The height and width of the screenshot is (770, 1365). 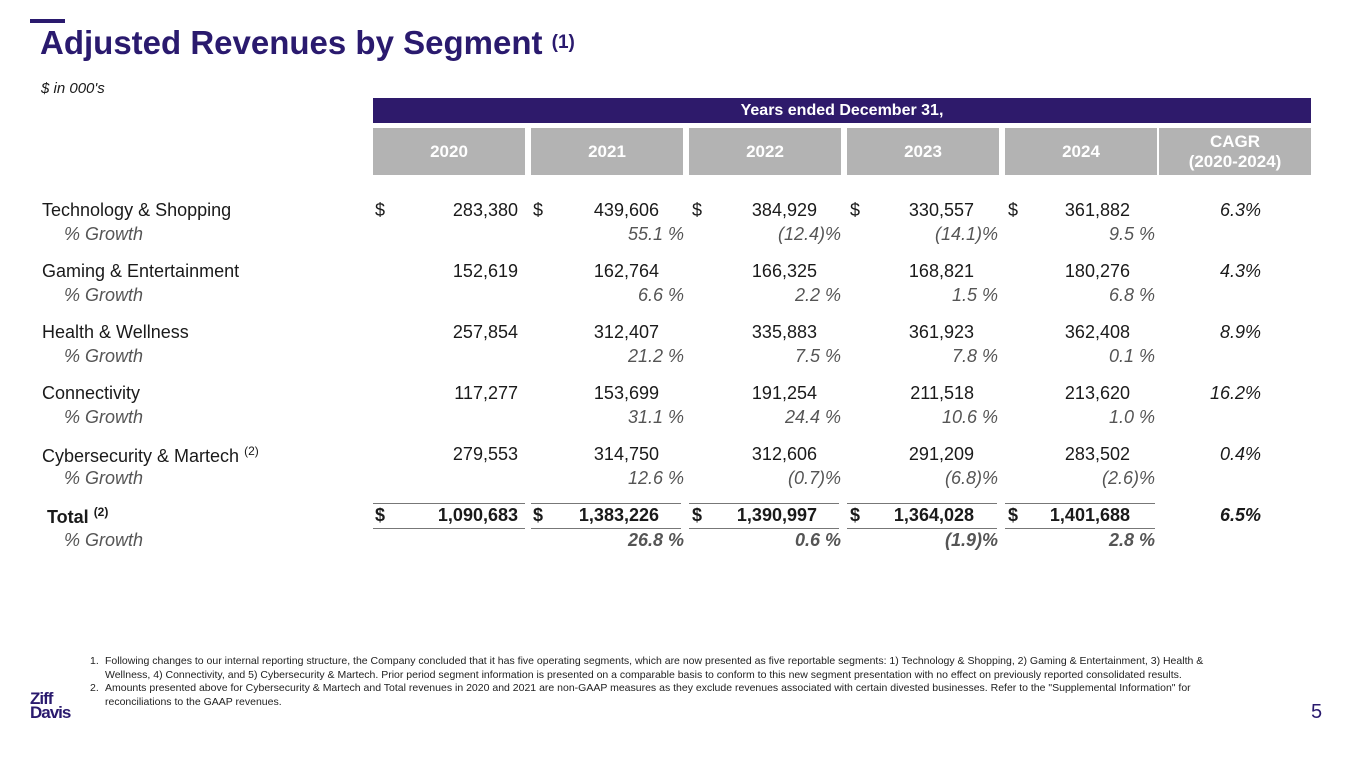 What do you see at coordinates (626, 332) in the screenshot?
I see `value-health-wellness-2021: 312,407` at bounding box center [626, 332].